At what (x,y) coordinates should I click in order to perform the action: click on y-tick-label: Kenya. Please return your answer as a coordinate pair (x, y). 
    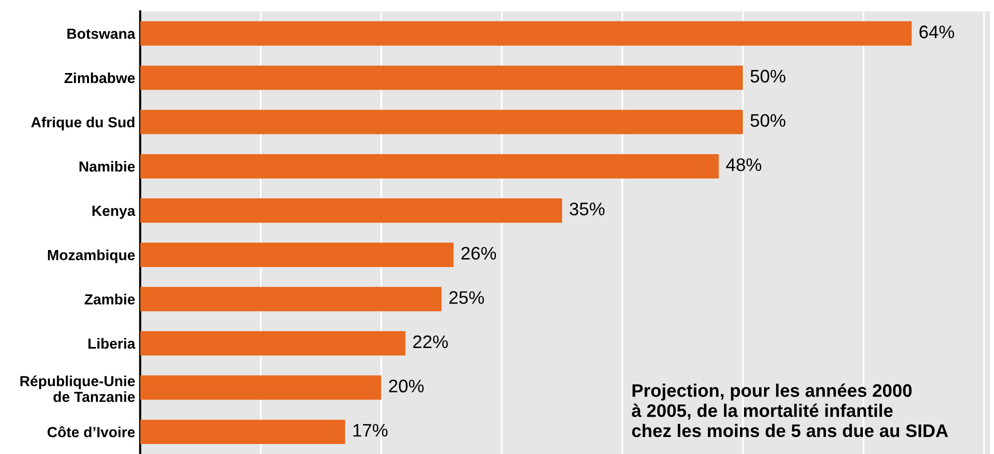
    Looking at the image, I should click on (114, 212).